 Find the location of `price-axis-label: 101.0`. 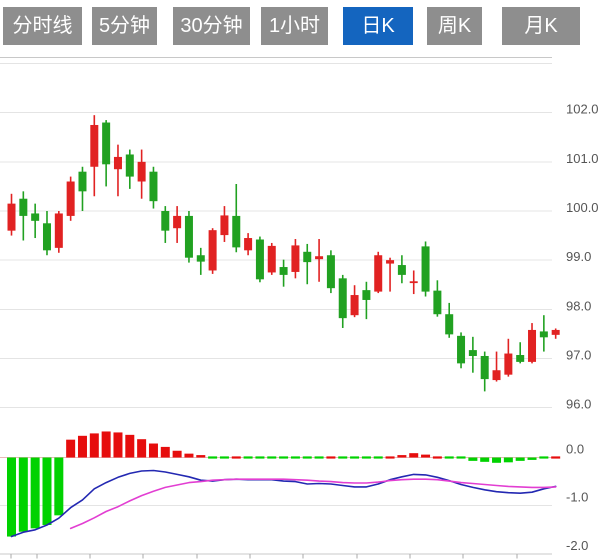

price-axis-label: 101.0 is located at coordinates (582, 158).